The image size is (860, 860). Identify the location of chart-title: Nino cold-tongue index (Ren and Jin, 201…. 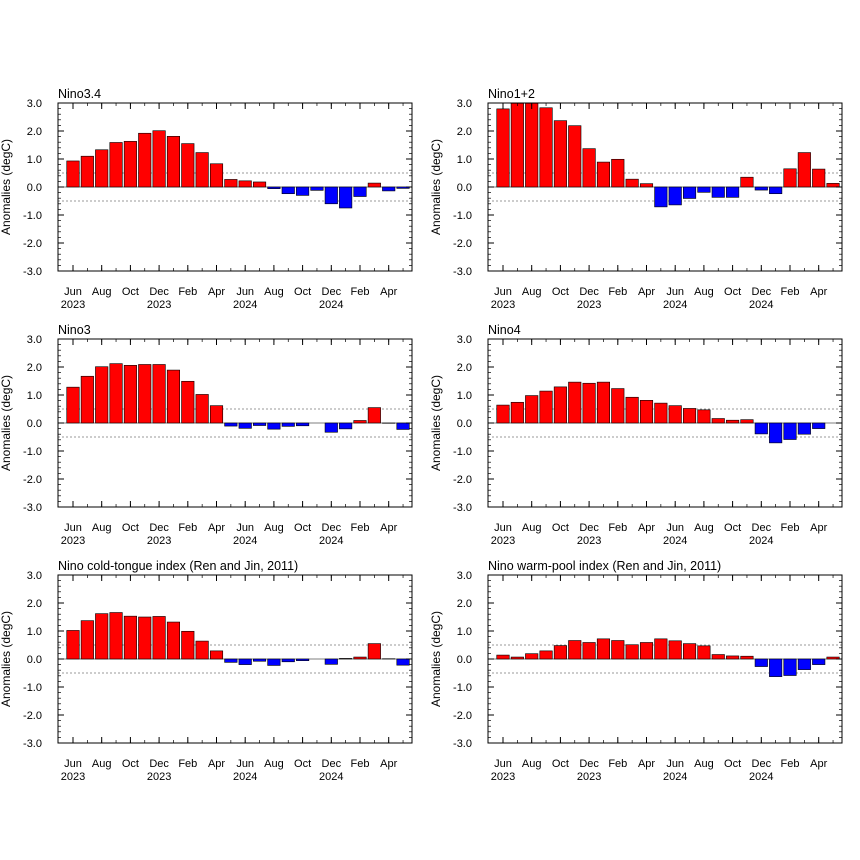
(178, 566).